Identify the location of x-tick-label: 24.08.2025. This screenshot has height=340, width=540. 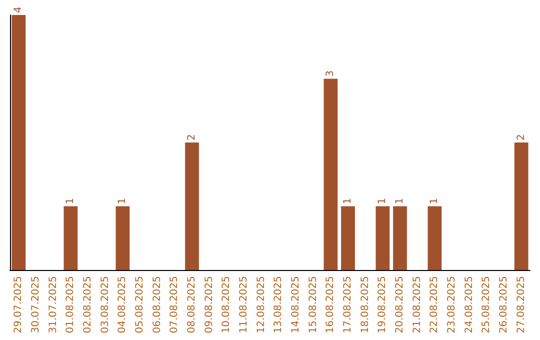
(469, 305).